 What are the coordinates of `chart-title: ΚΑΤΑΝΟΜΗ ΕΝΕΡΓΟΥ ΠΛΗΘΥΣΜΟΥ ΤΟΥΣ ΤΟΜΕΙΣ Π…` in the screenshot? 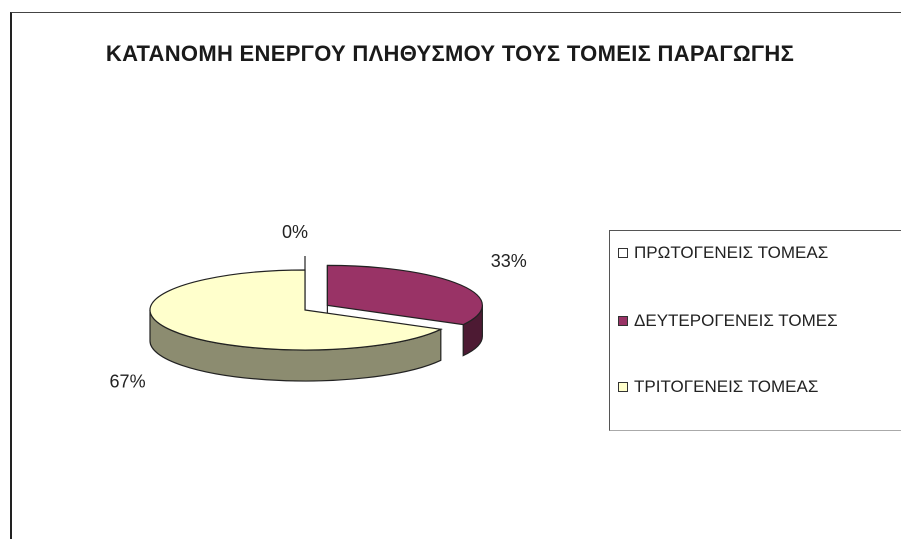 It's located at (450, 53).